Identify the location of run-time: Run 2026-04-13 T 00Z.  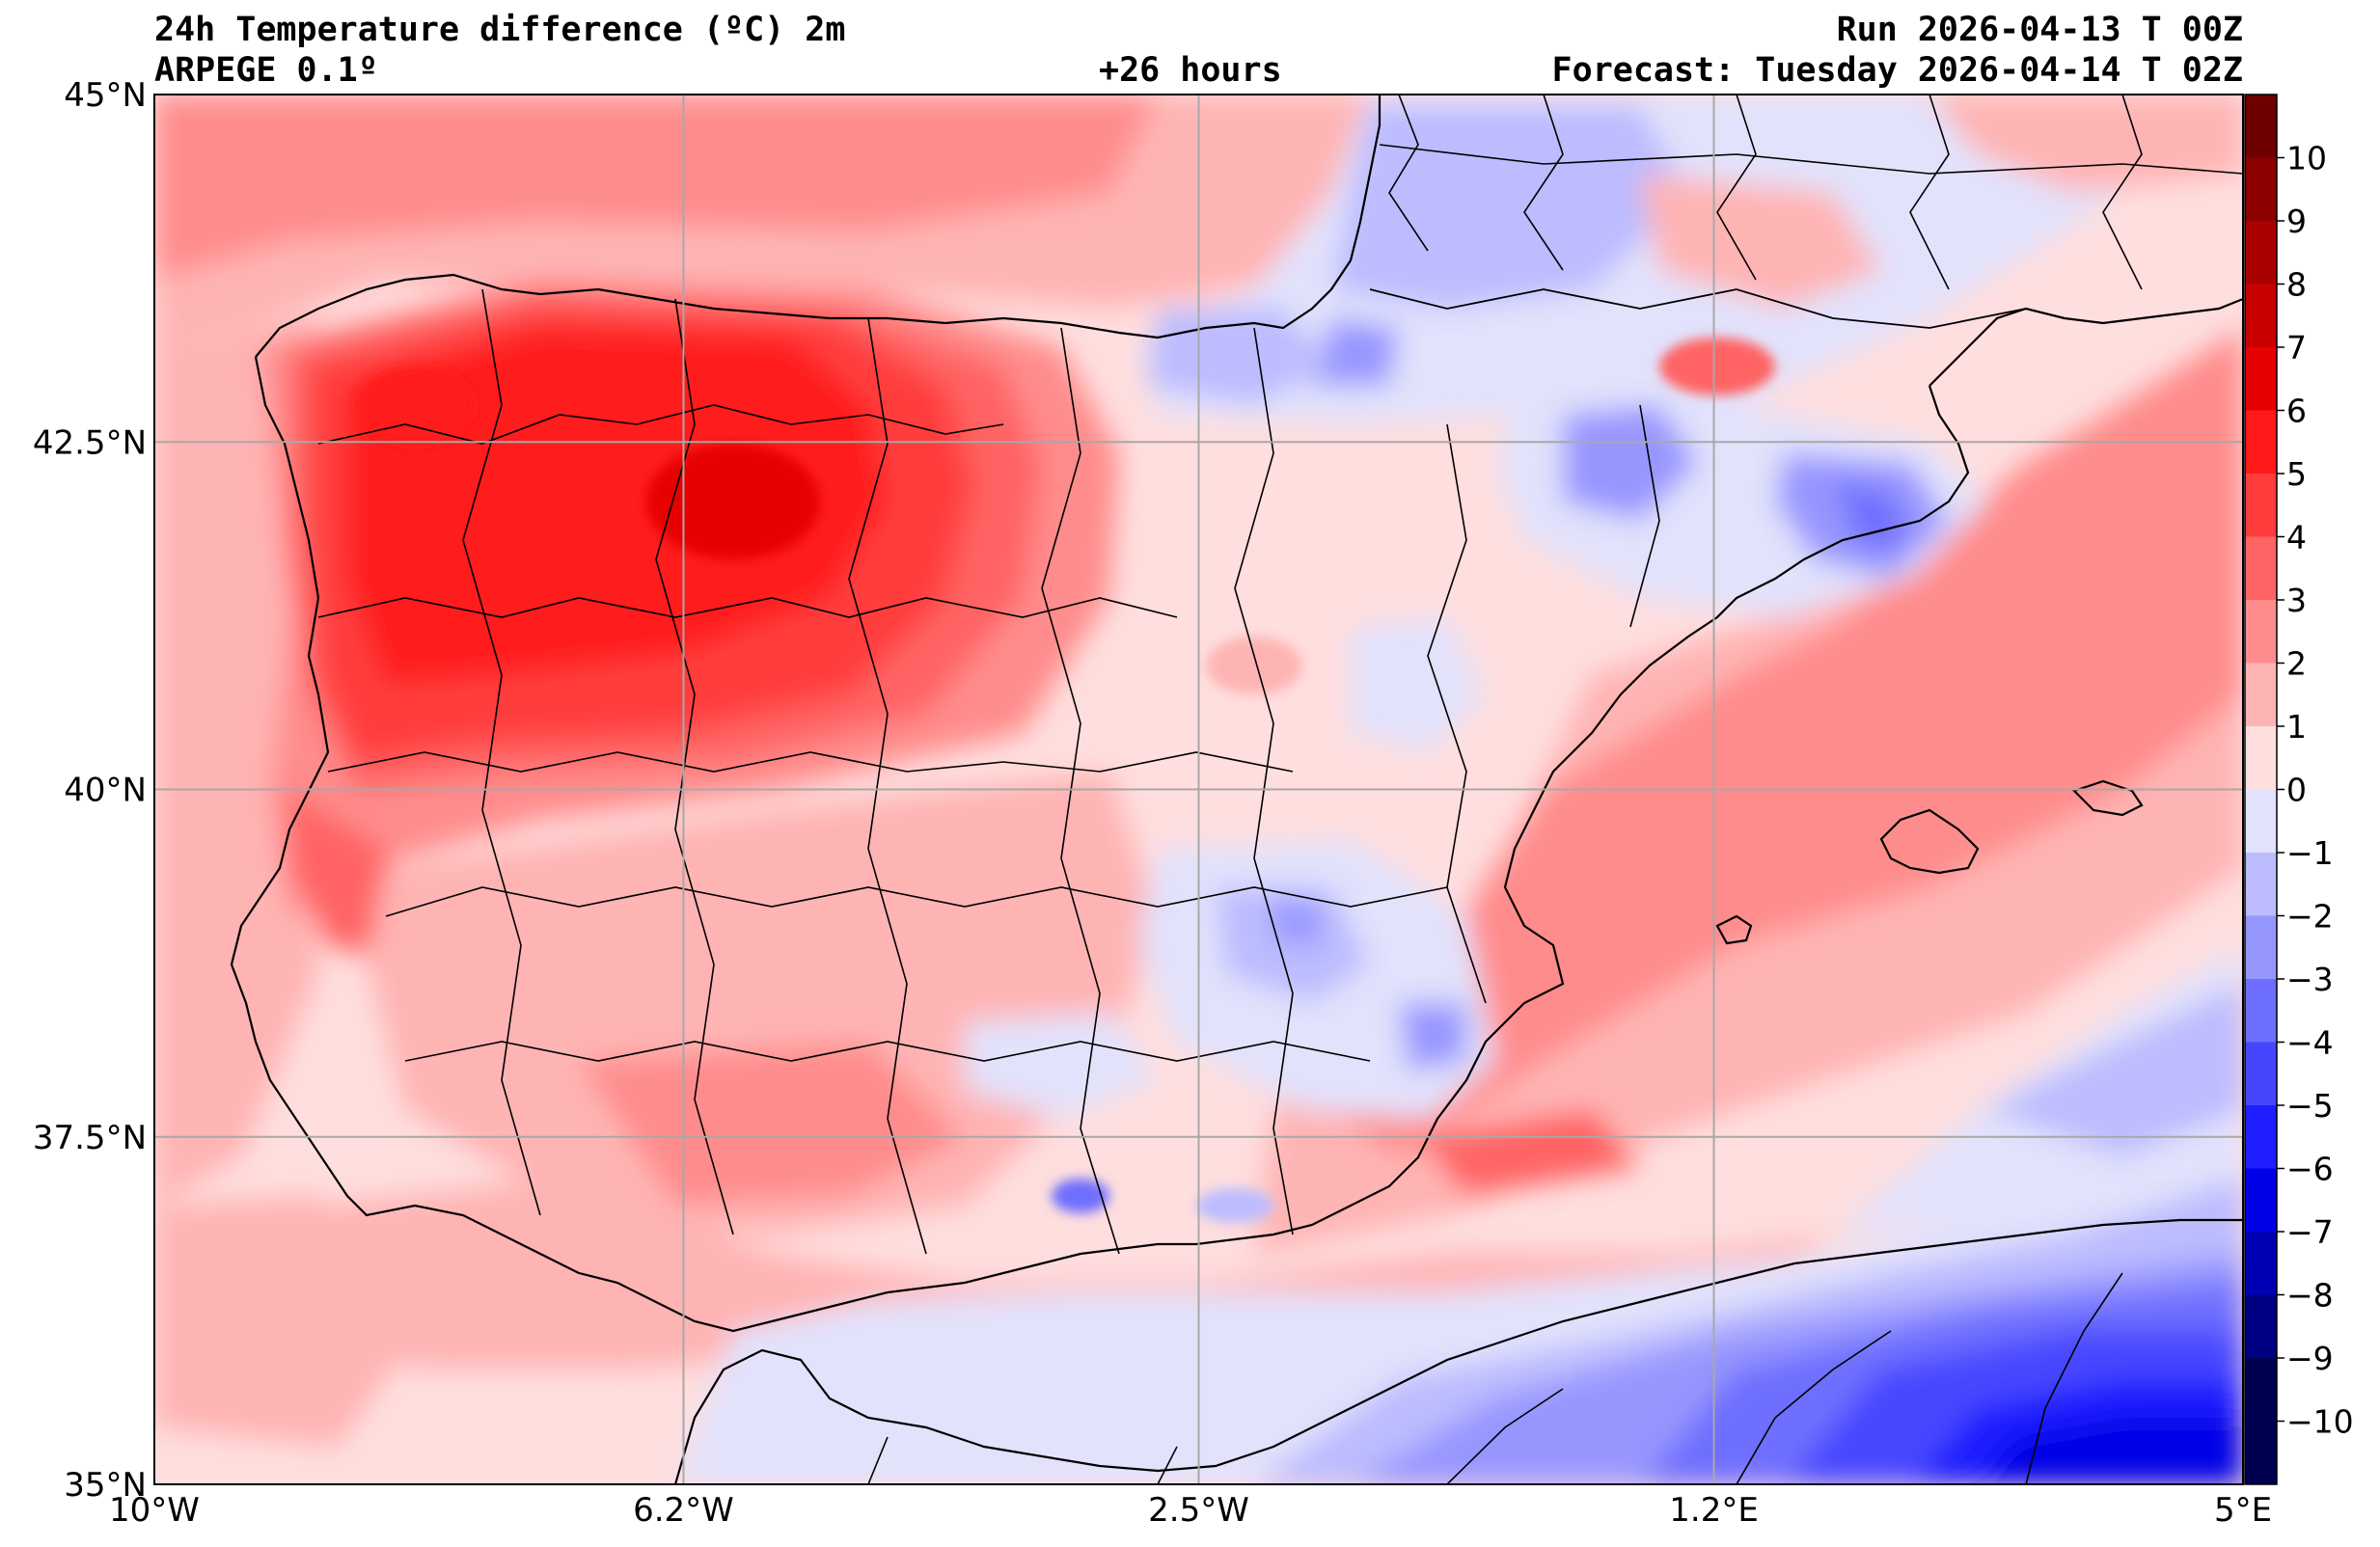
(2040, 30).